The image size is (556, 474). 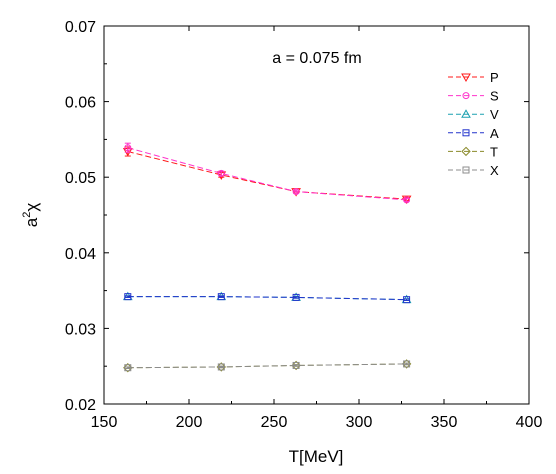 I want to click on y-axis-title: a2χ, so click(x=31, y=215).